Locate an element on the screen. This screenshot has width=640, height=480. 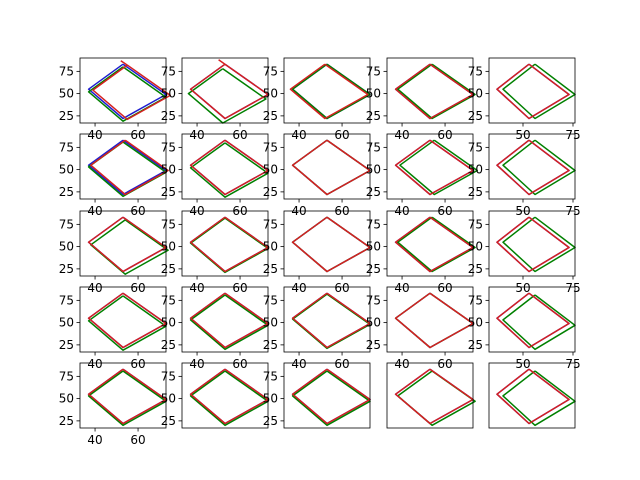
x-tick-label: 75 is located at coordinates (572, 135).